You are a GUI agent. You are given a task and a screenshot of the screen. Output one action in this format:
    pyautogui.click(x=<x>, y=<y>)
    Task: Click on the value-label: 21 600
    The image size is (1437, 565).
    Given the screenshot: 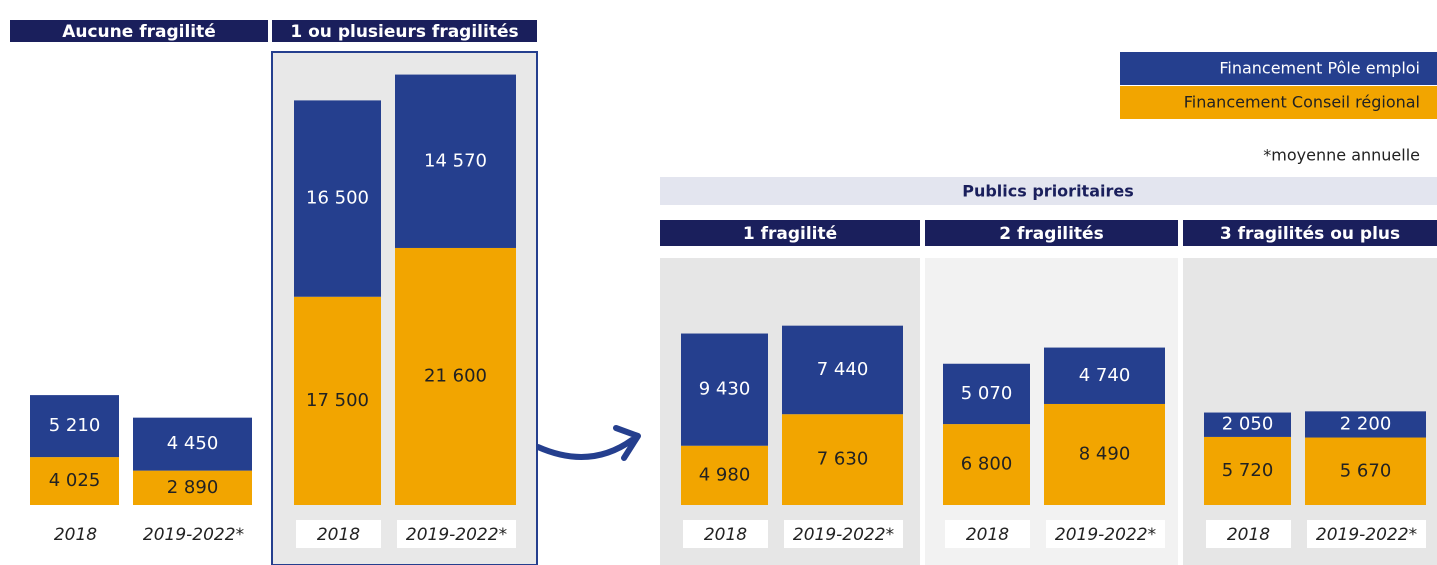 What is the action you would take?
    pyautogui.click(x=455, y=375)
    